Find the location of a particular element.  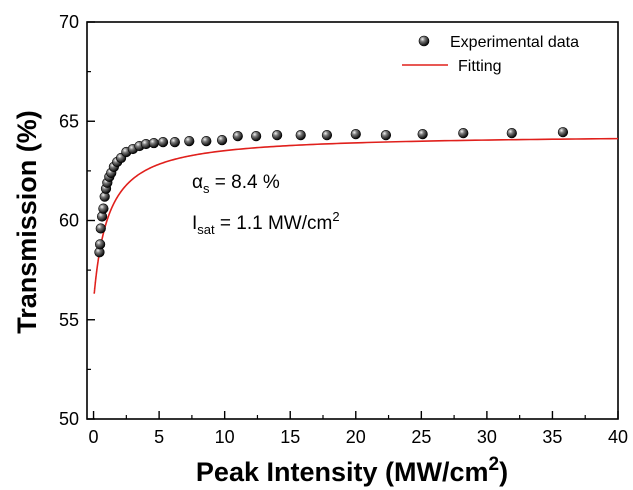

x-tick-label-0: 0 is located at coordinates (94, 437).